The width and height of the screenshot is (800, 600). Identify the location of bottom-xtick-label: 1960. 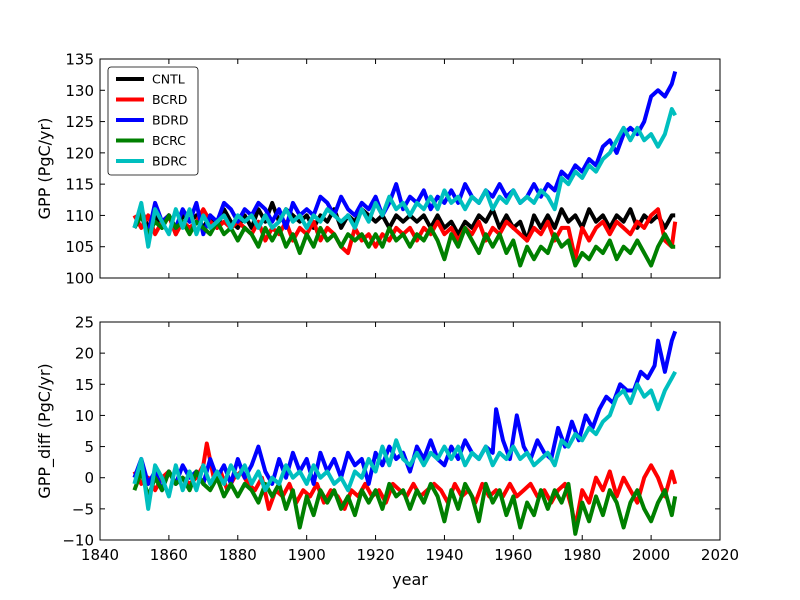
(513, 555).